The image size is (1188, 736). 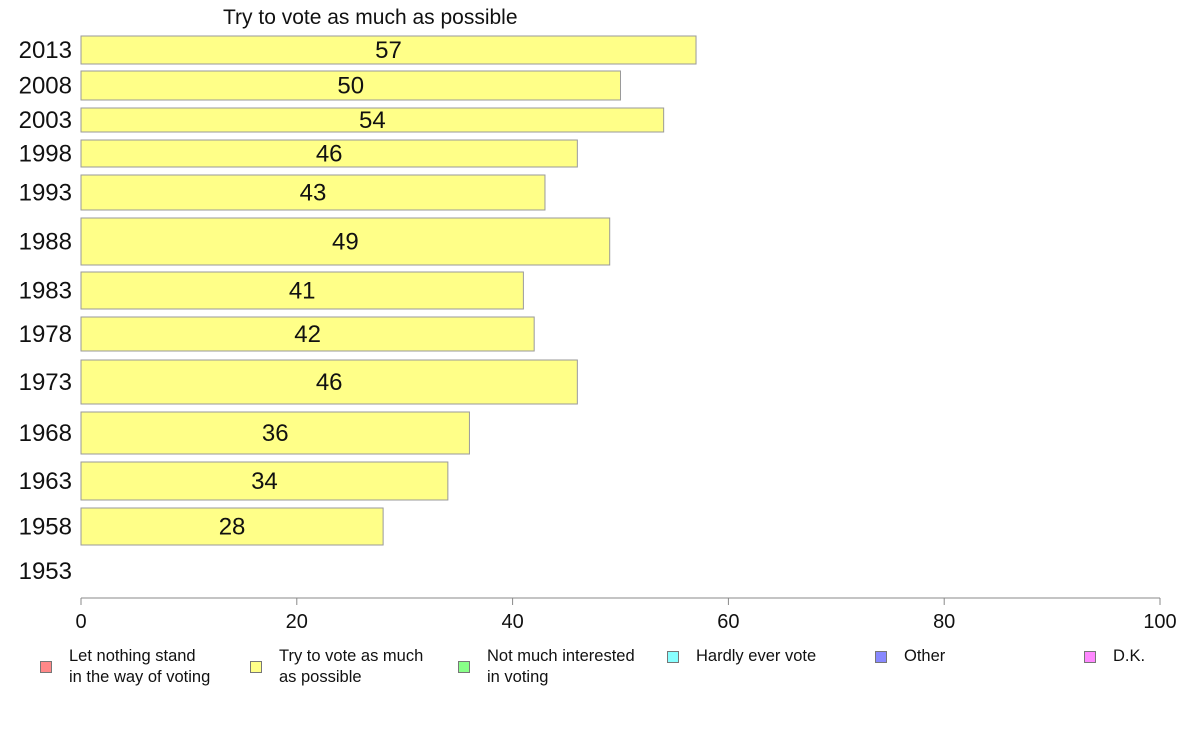 What do you see at coordinates (1129, 656) in the screenshot?
I see `legend-label: D.K.` at bounding box center [1129, 656].